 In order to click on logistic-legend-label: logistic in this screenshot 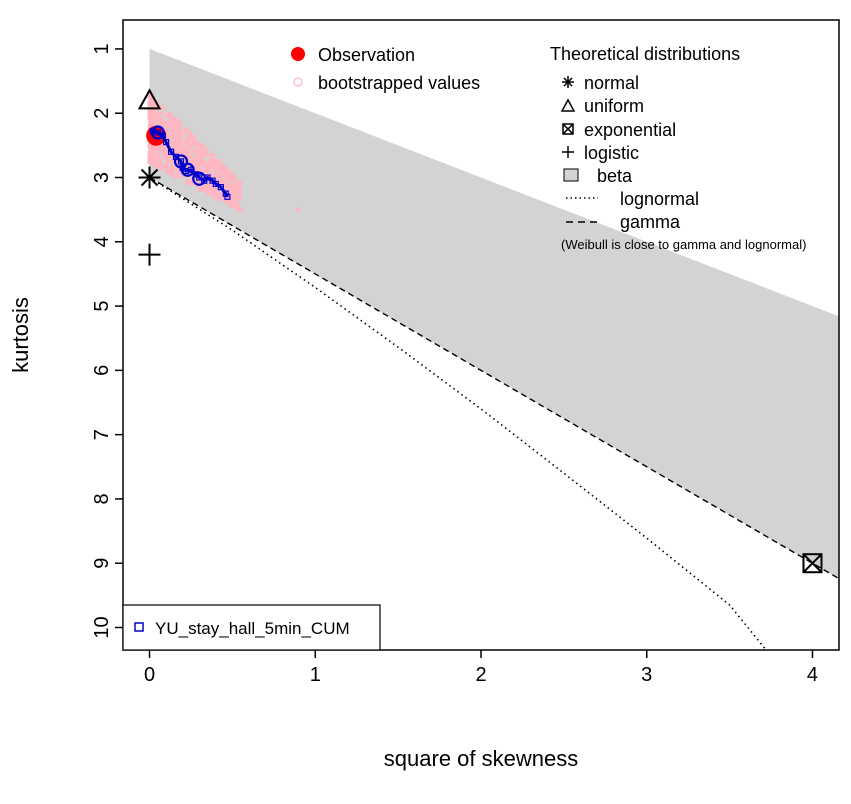, I will do `click(611, 153)`.